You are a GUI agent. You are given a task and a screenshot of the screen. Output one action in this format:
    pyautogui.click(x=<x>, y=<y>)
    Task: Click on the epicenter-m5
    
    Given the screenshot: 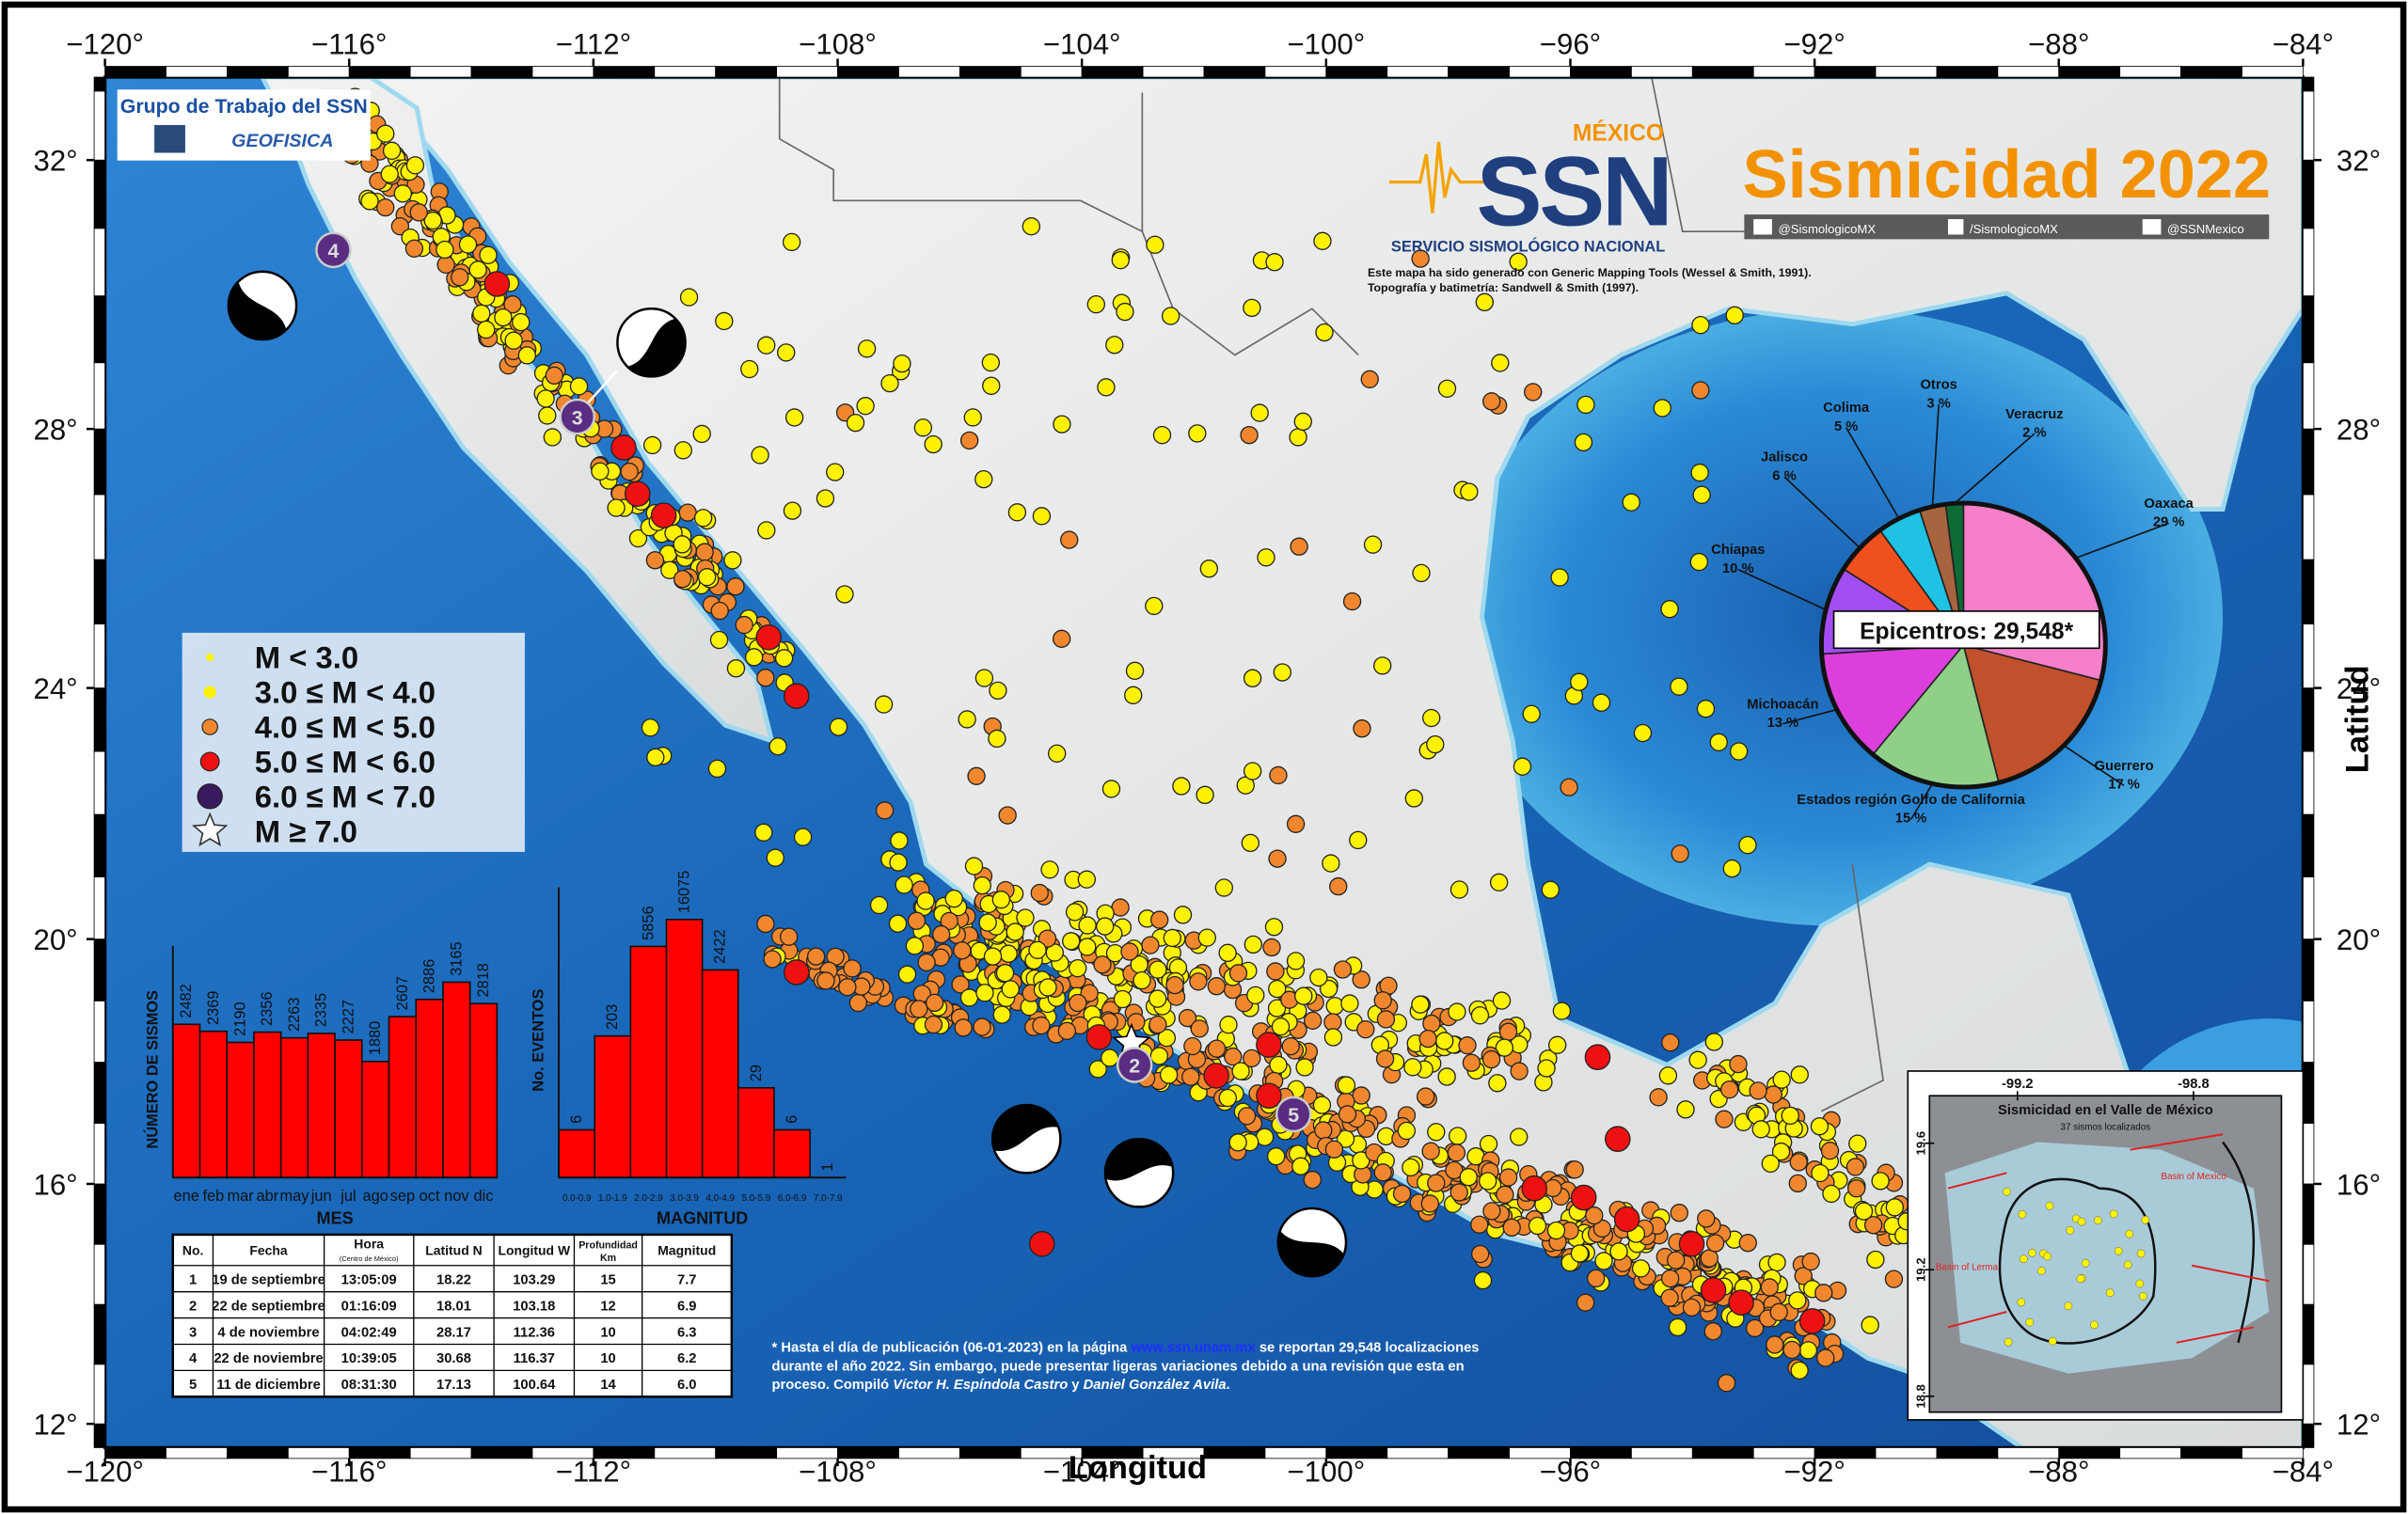 What is the action you would take?
    pyautogui.click(x=1692, y=1244)
    